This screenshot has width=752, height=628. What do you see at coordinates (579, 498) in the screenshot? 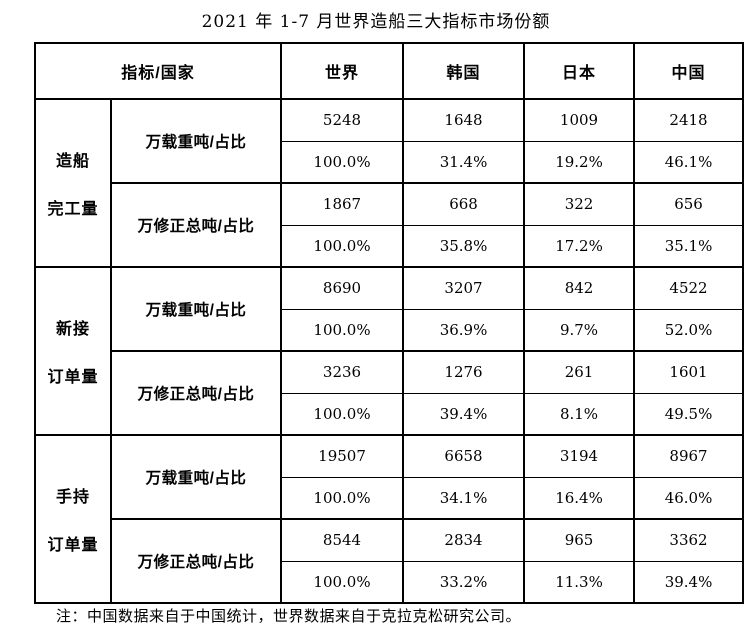
I see `share-cell: 16.4%` at bounding box center [579, 498].